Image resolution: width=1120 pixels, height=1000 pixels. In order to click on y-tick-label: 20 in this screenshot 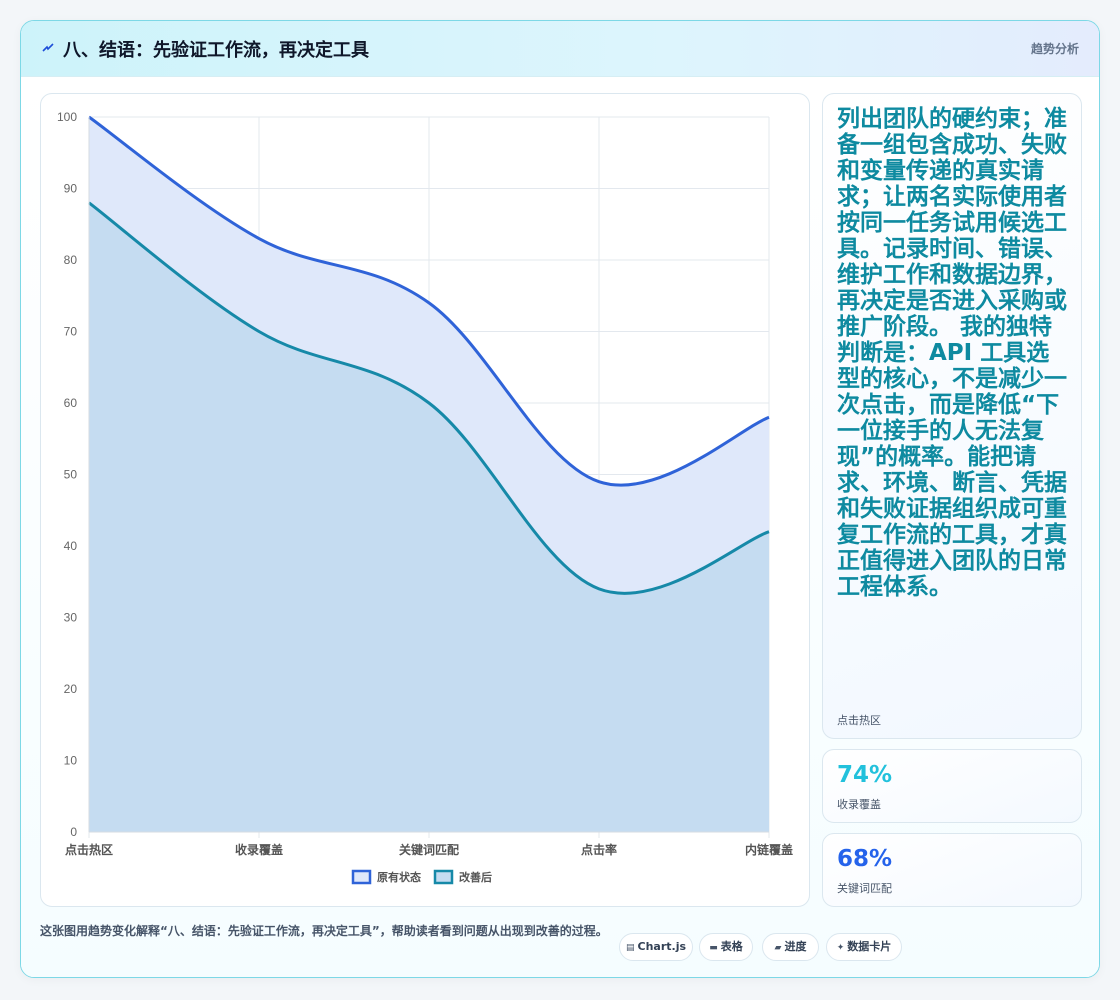, I will do `click(71, 689)`.